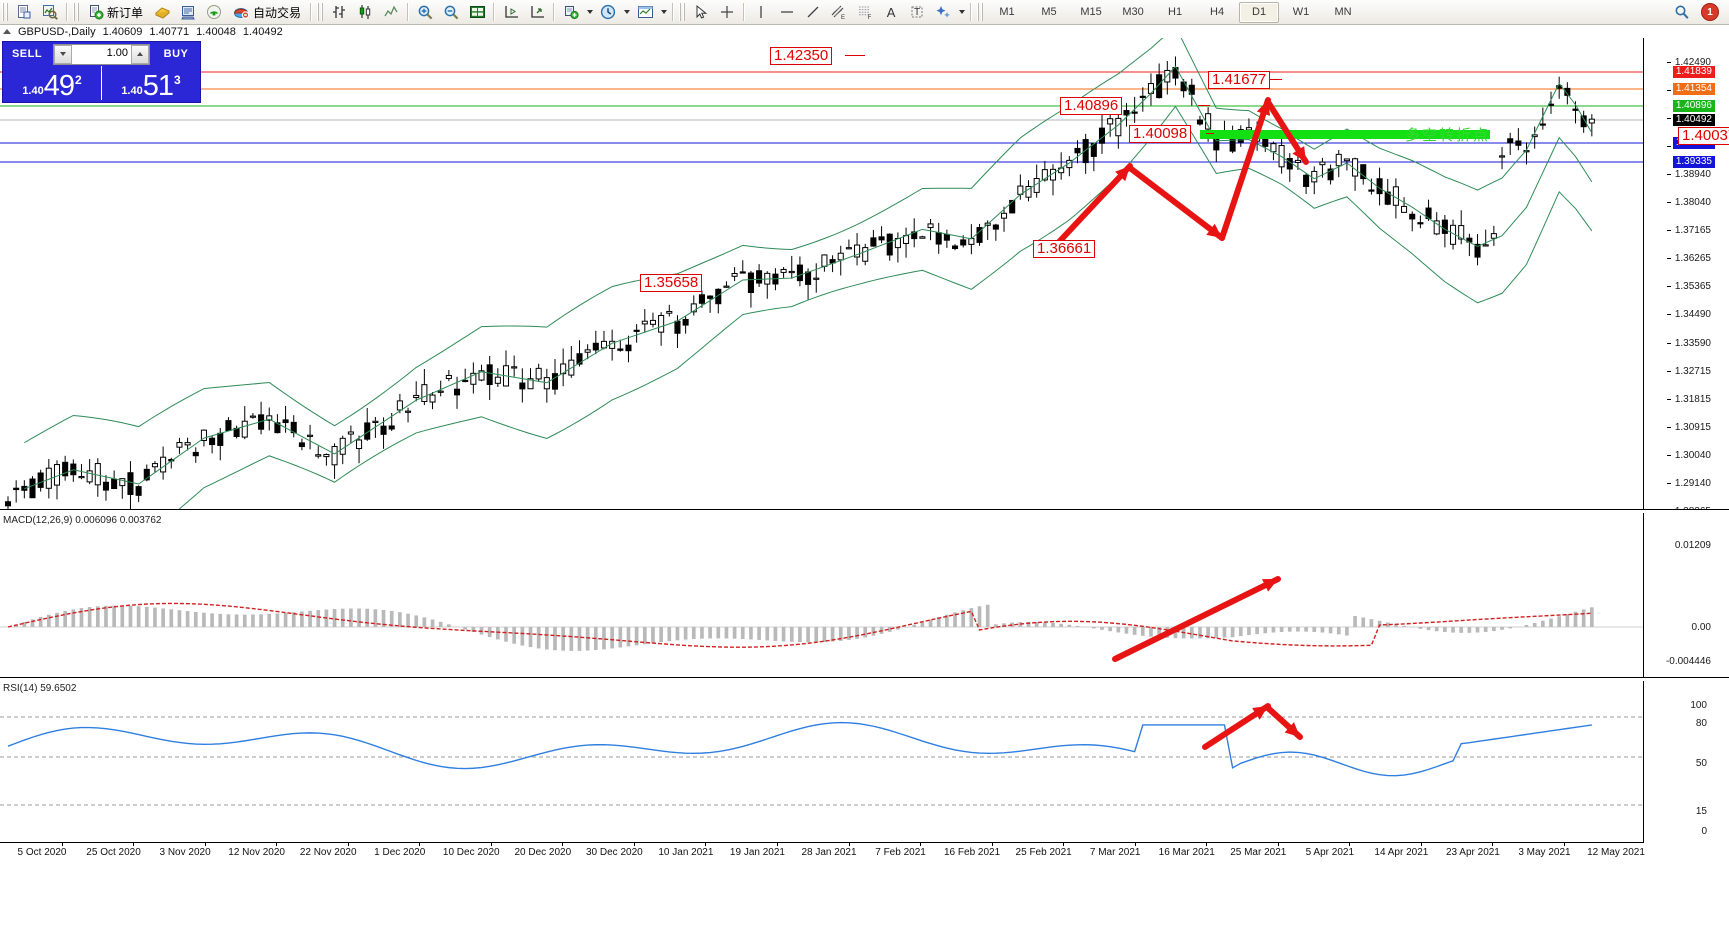 This screenshot has width=1729, height=948. What do you see at coordinates (140, 54) in the screenshot?
I see `volume-increase-icon` at bounding box center [140, 54].